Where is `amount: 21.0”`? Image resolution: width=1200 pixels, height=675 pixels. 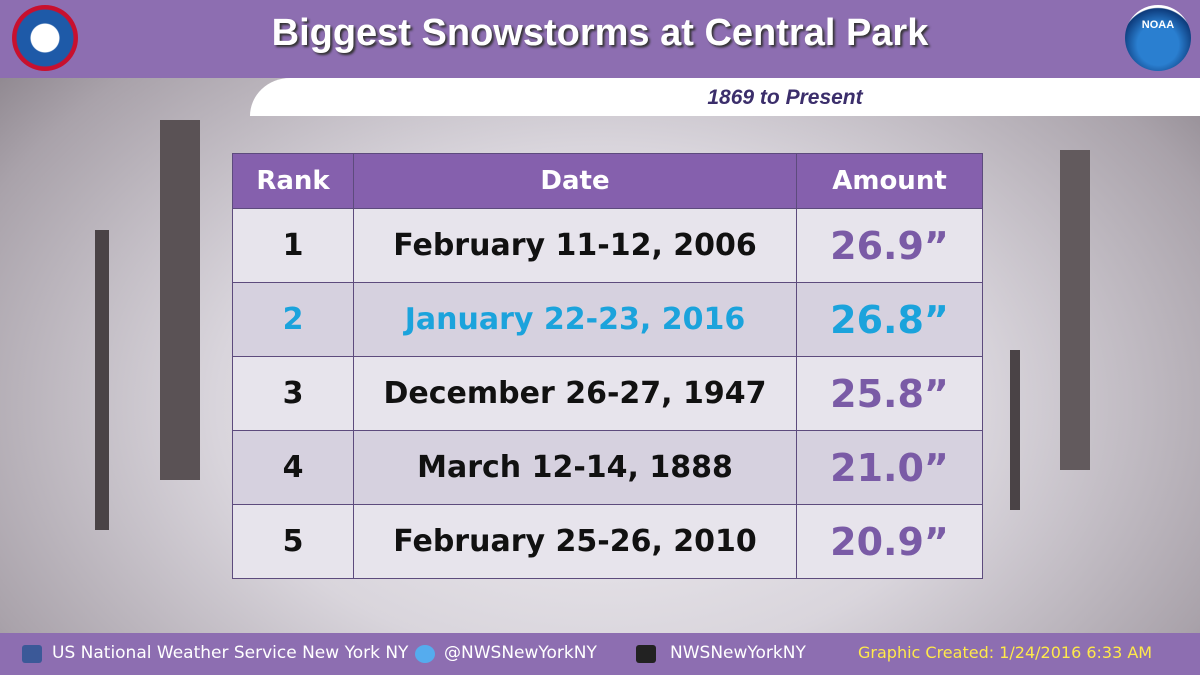 amount: 21.0” is located at coordinates (889, 467).